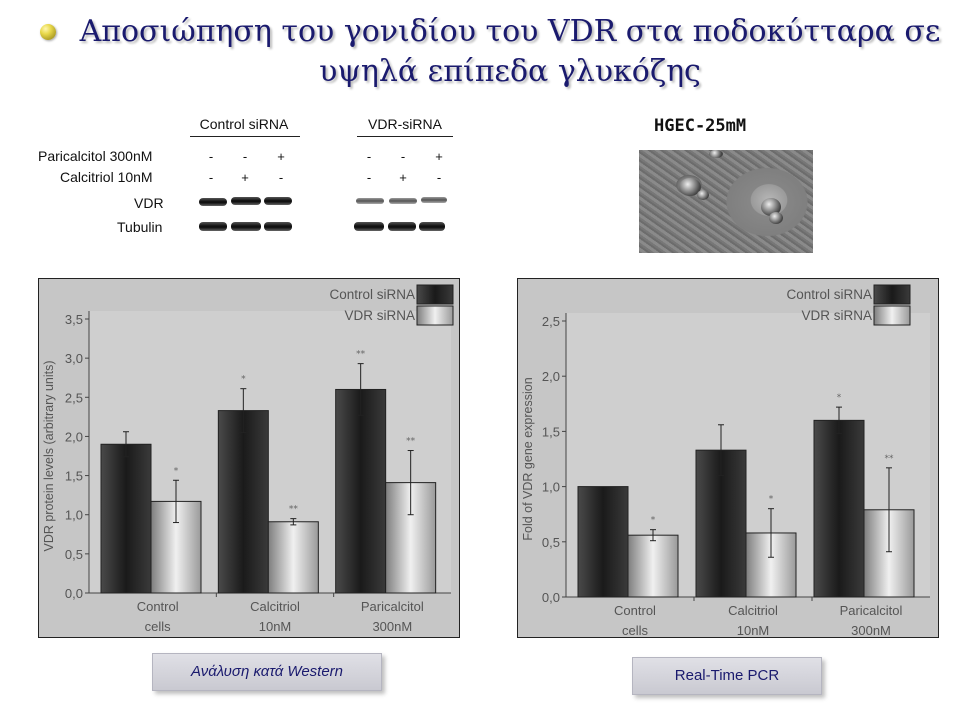 The width and height of the screenshot is (960, 720). What do you see at coordinates (528, 458) in the screenshot?
I see `y-axis-label: Fold of VDR gene expression` at bounding box center [528, 458].